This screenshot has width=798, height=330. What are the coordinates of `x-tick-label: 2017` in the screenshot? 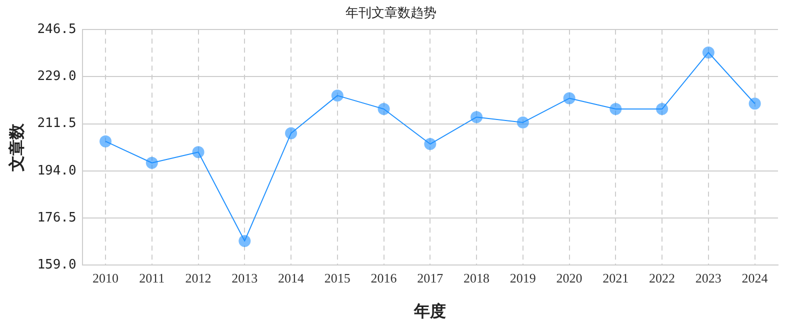 It's located at (430, 278).